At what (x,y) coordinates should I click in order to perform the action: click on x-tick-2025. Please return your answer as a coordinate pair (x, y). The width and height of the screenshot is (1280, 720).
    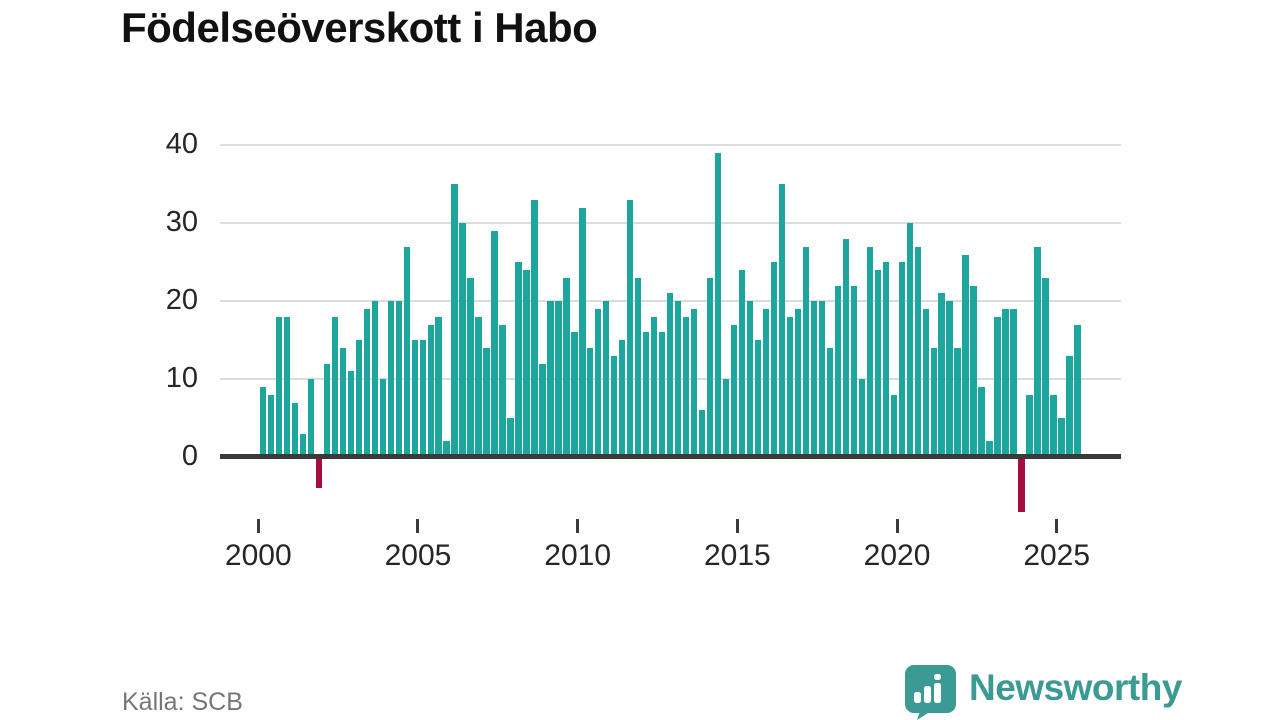
    Looking at the image, I should click on (1057, 526).